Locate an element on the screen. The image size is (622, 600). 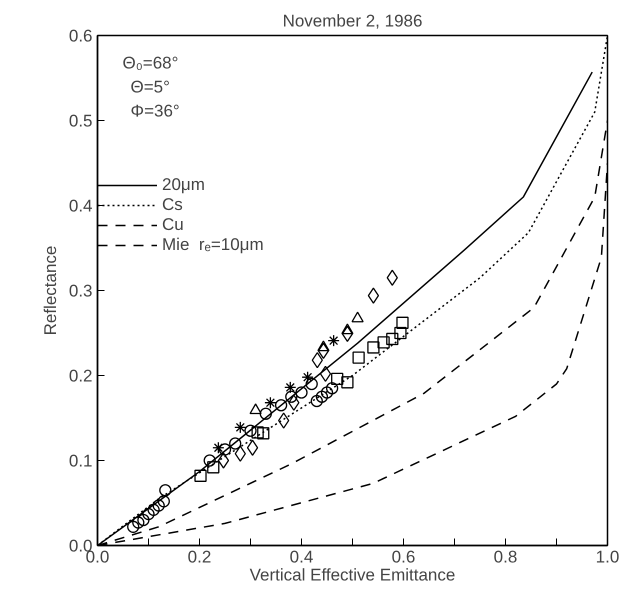
annotation: Φ=36° is located at coordinates (155, 111).